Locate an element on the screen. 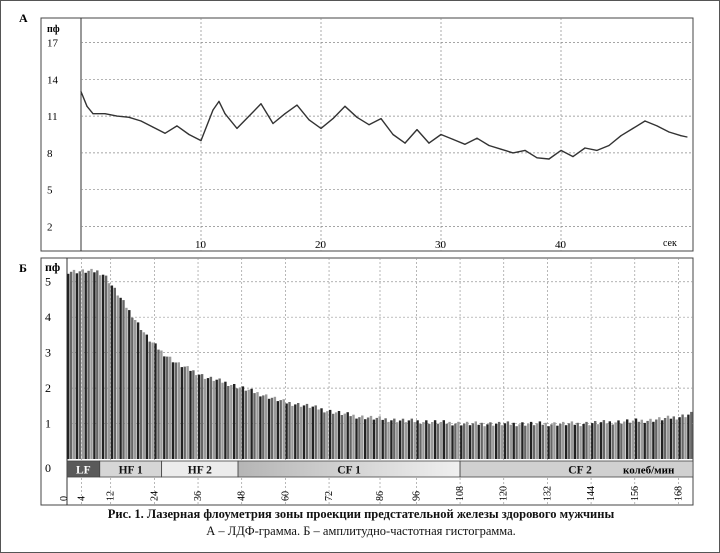 The height and width of the screenshot is (553, 720). band-cf2 is located at coordinates (576, 469).